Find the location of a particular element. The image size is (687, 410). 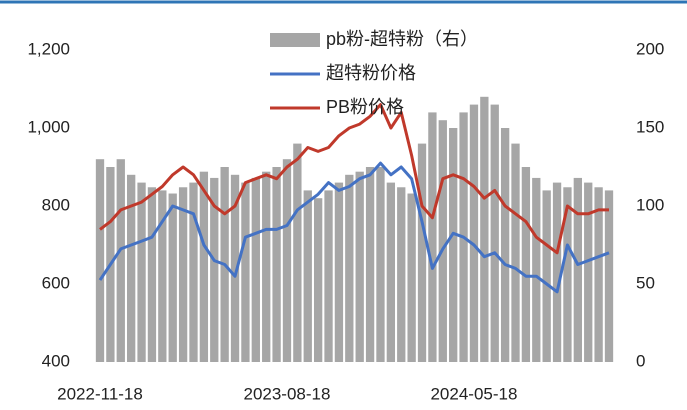

y-tick-label: 600 is located at coordinates (56, 282).